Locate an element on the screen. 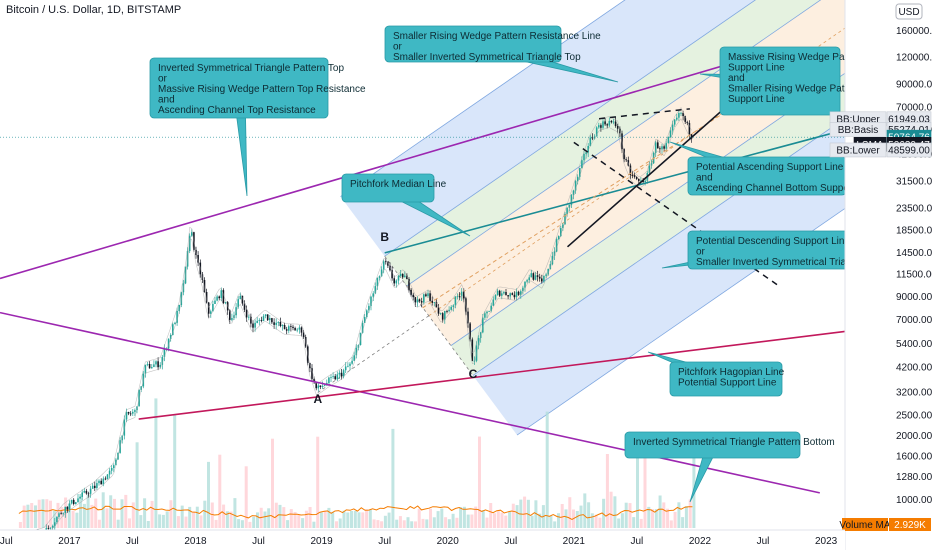 This screenshot has height=550, width=932. price-tick-label: 31500.00 is located at coordinates (914, 181).